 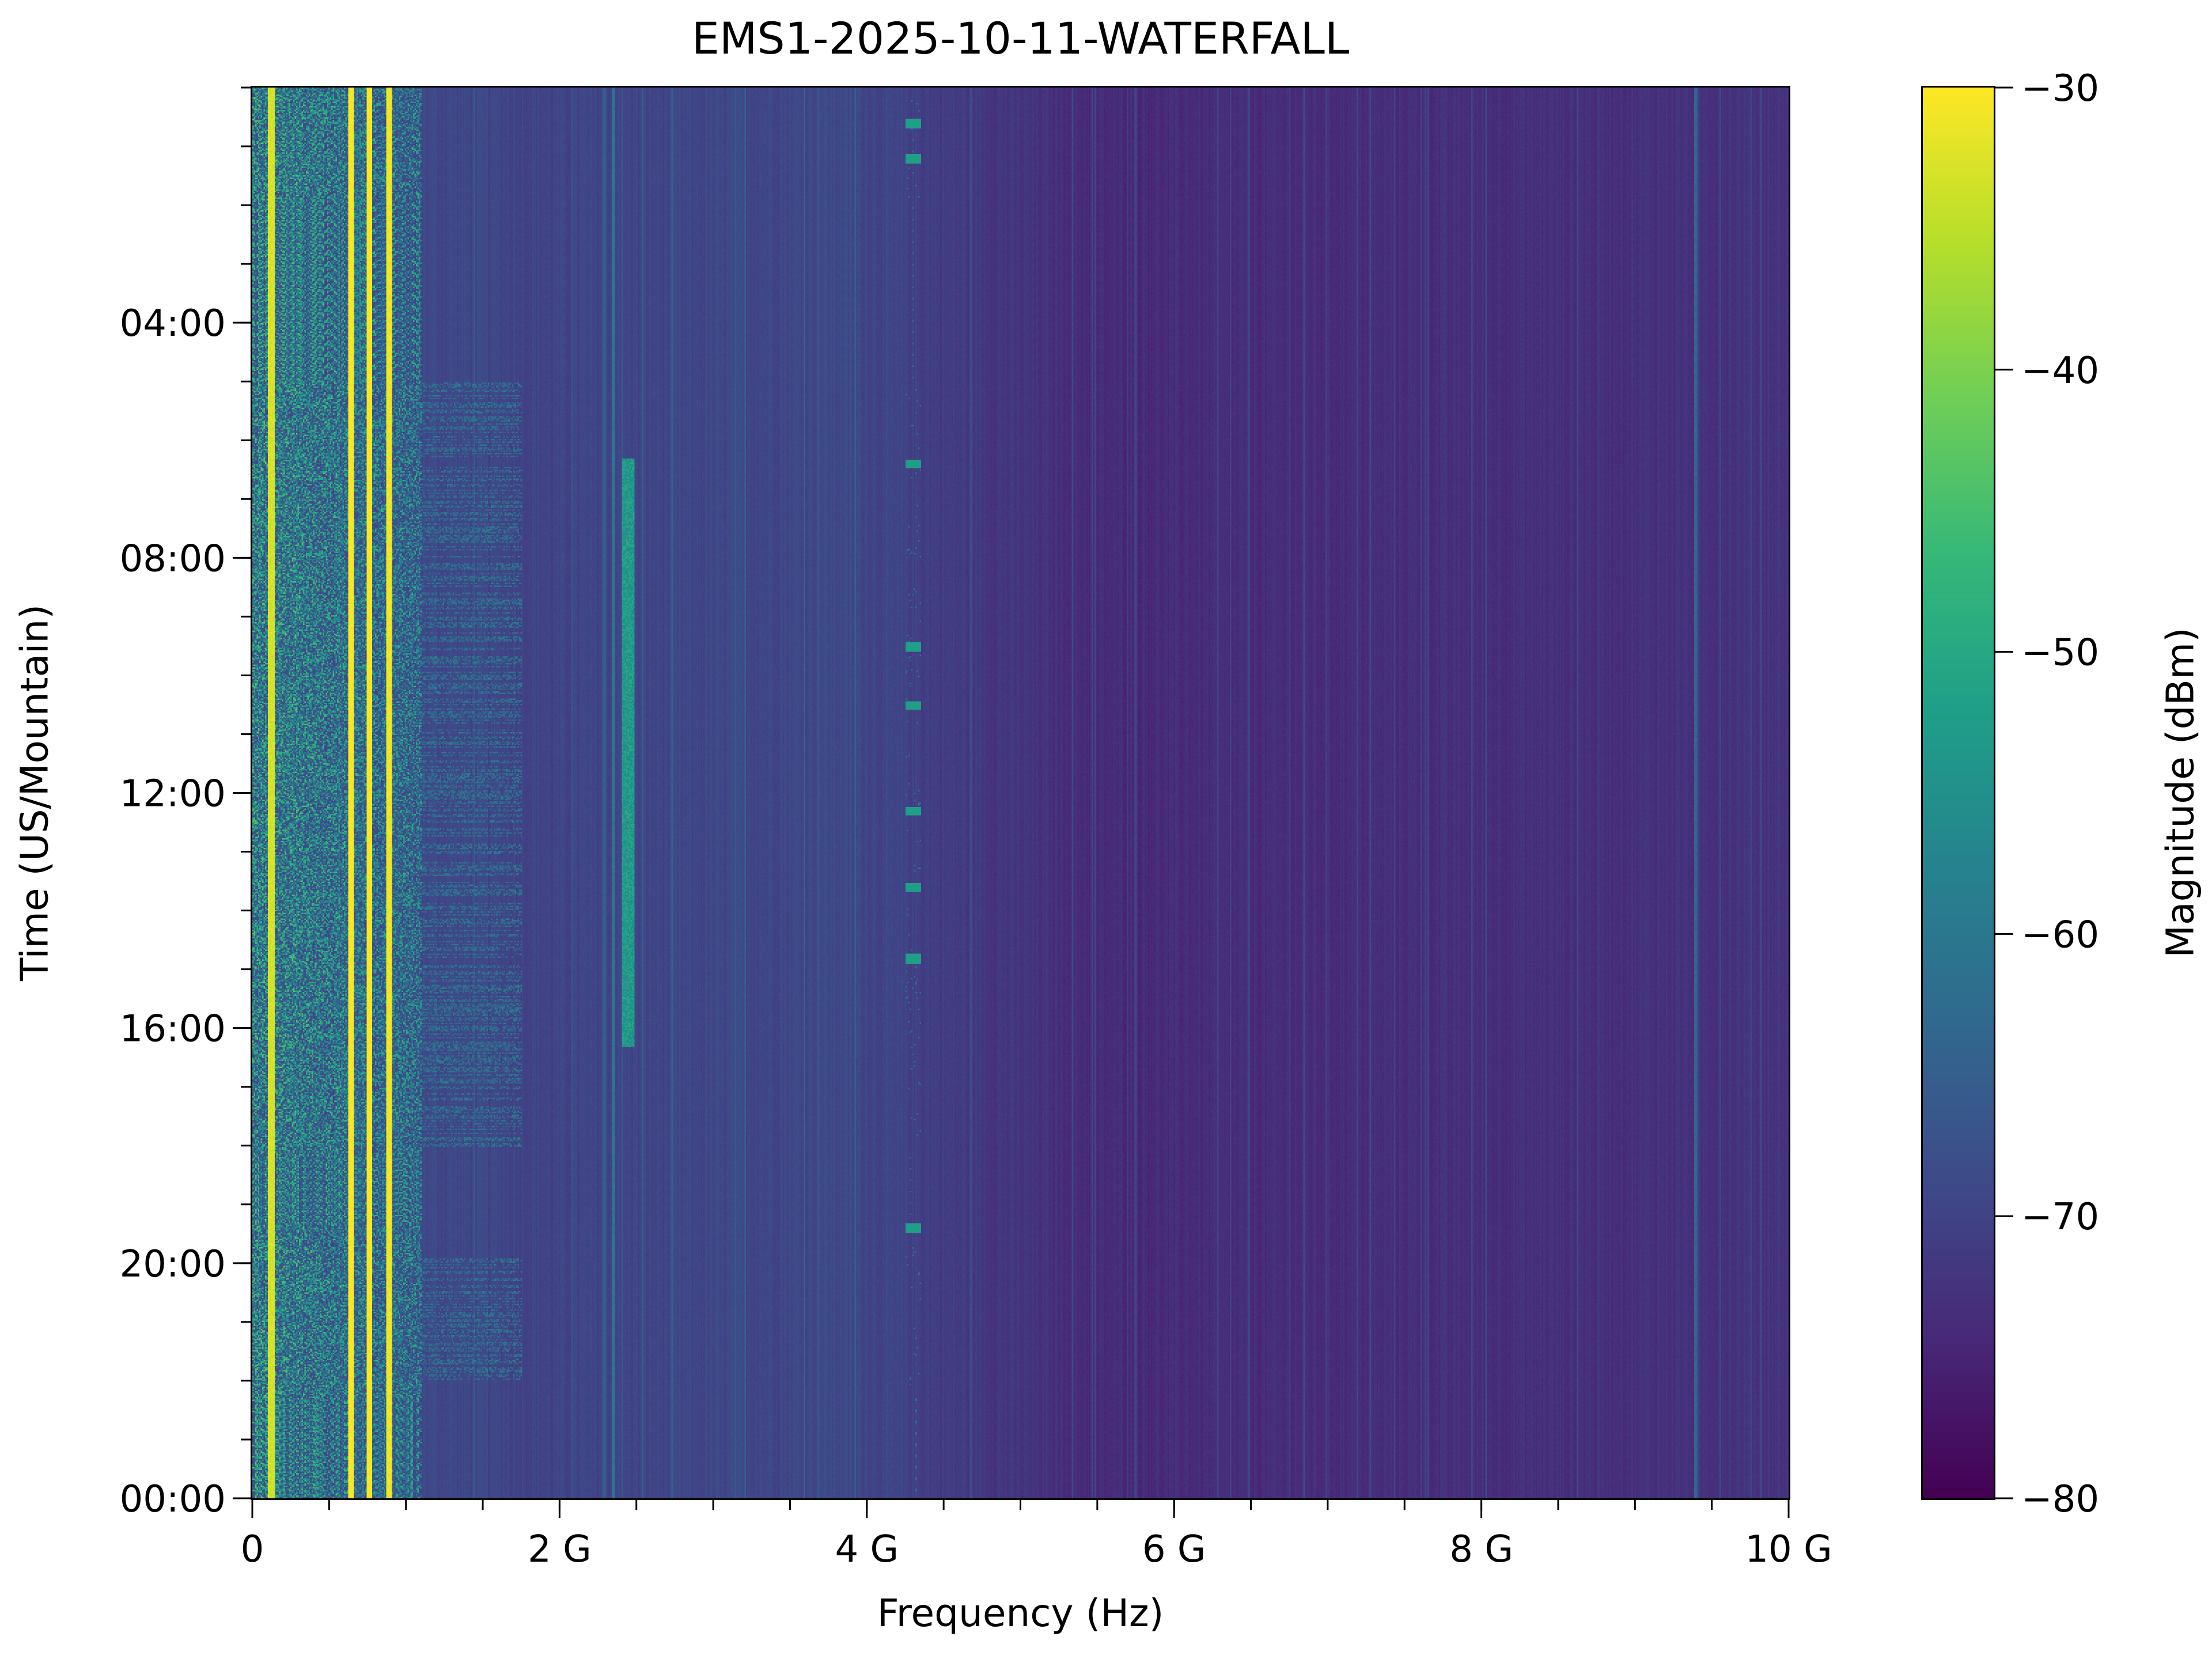 I want to click on colorbar-tick-label: −50, so click(x=2060, y=653).